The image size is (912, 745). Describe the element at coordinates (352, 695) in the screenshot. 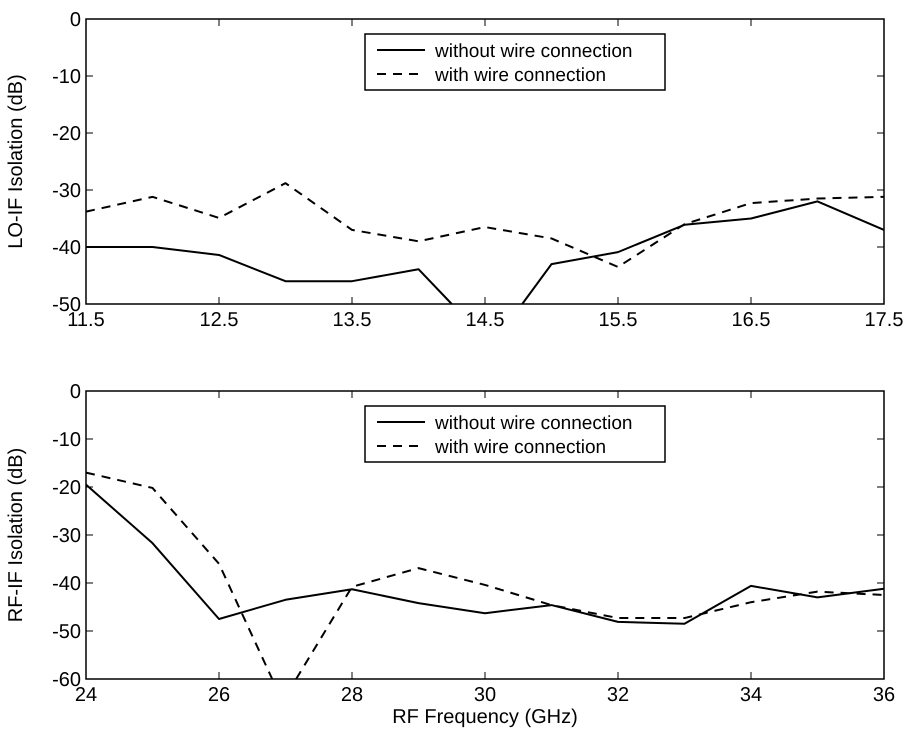

I see `x-tick-label: 28` at that location.